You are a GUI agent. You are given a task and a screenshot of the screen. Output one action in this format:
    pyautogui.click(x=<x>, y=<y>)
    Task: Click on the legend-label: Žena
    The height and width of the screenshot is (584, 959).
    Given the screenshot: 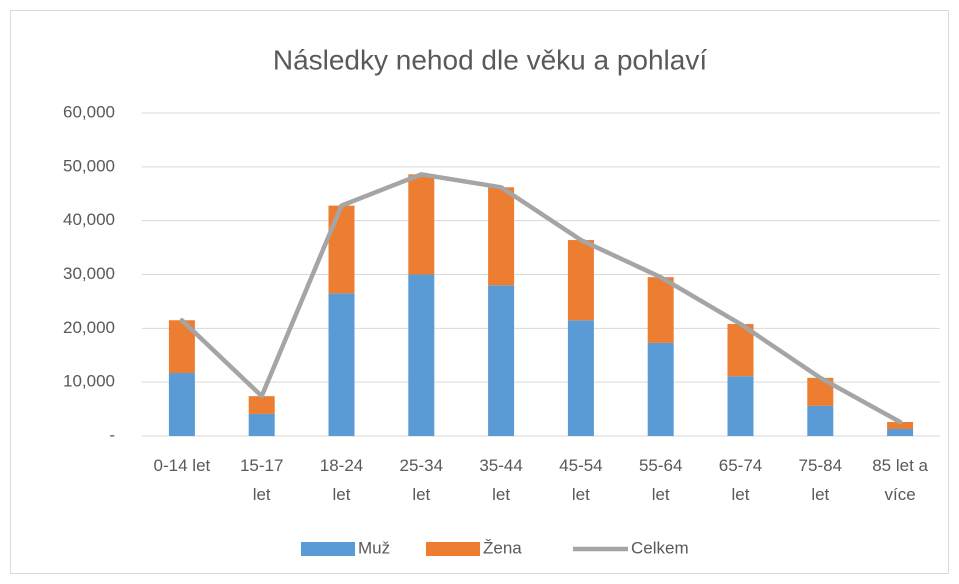 What is the action you would take?
    pyautogui.click(x=502, y=547)
    